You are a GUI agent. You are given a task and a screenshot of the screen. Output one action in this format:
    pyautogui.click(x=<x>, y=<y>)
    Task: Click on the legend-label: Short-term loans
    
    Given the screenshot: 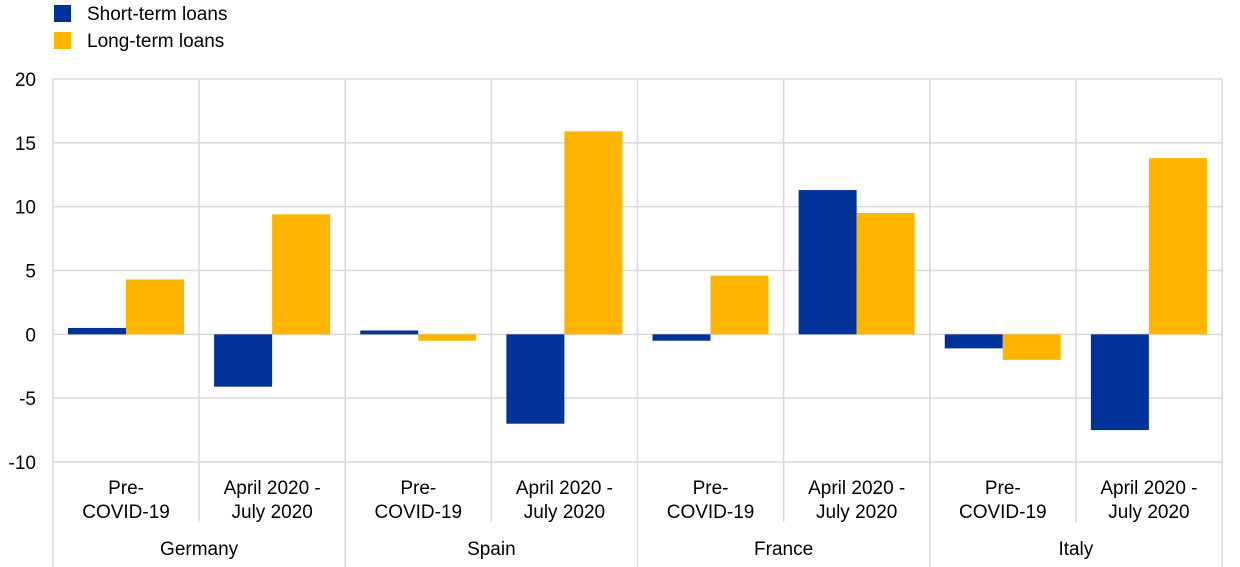 What is the action you would take?
    pyautogui.click(x=157, y=14)
    